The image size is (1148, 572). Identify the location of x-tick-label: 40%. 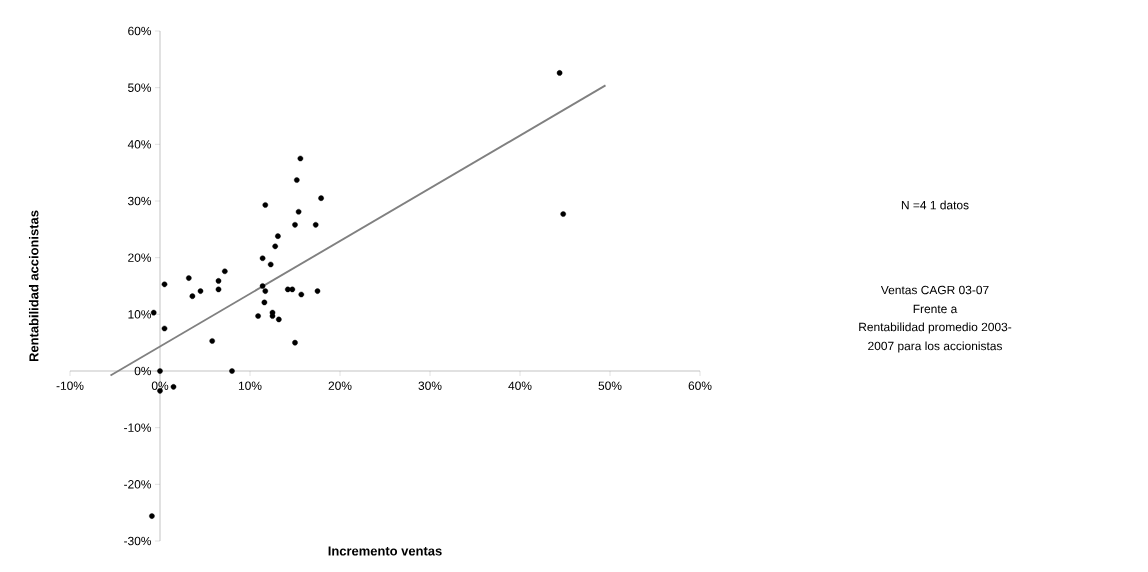
(520, 385).